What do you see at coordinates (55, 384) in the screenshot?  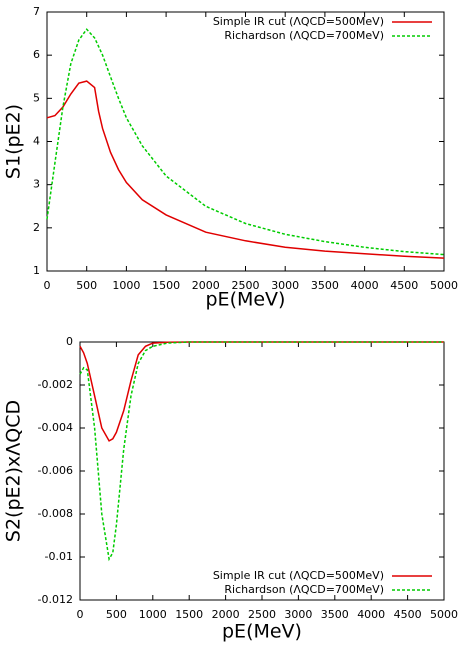 I see `y-tick-label: -0.002` at bounding box center [55, 384].